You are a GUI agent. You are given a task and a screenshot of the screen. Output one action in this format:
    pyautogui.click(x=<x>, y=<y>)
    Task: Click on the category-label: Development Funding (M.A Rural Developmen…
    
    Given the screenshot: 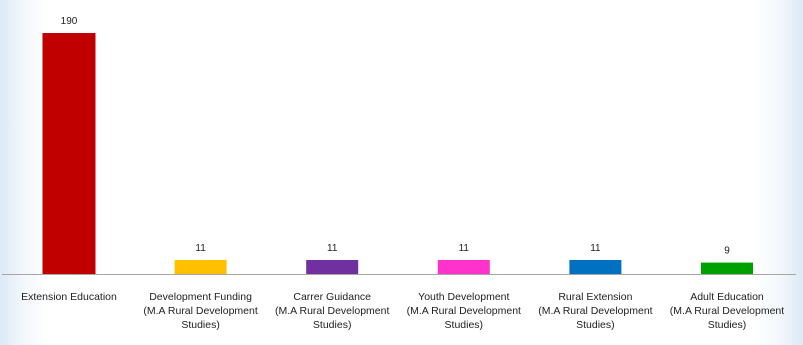 What is the action you would take?
    pyautogui.click(x=200, y=311)
    